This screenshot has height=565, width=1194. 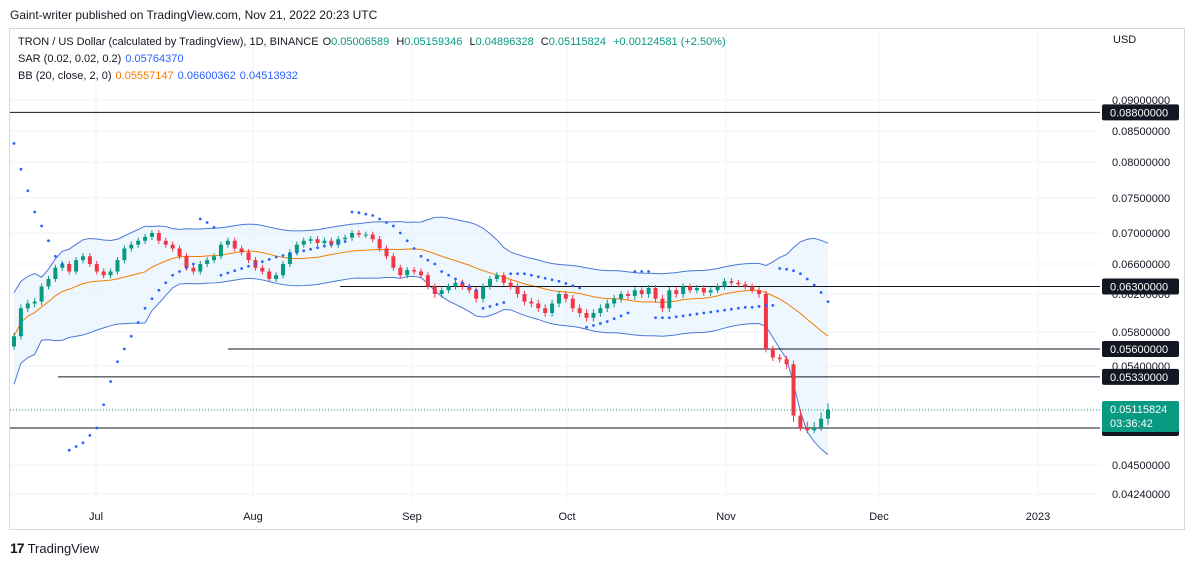 What do you see at coordinates (1140, 417) in the screenshot?
I see `last-price-box` at bounding box center [1140, 417].